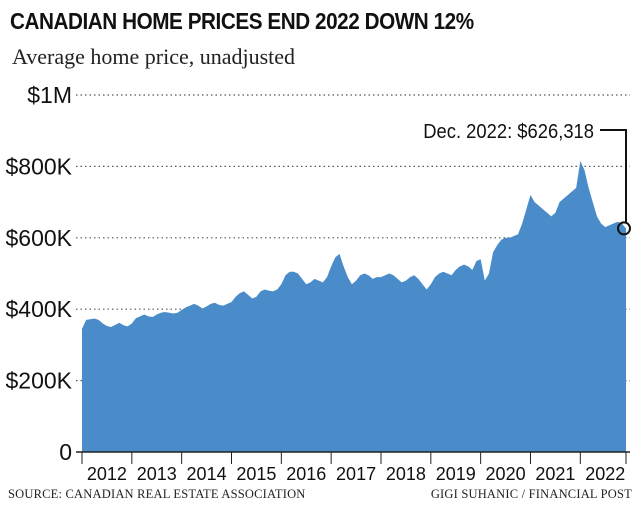 Image resolution: width=640 pixels, height=510 pixels. I want to click on annotation-leader, so click(613, 176).